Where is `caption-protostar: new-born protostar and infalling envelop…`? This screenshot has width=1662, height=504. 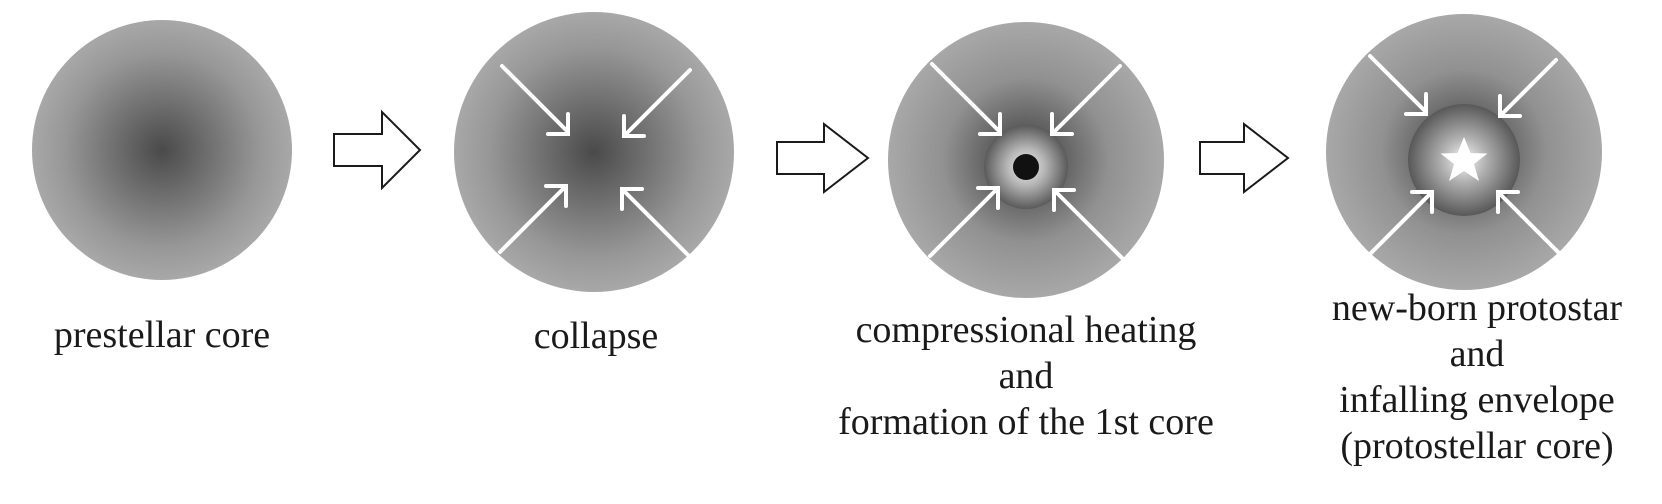
caption-protostar: new-born protostar and infalling envelop… is located at coordinates (1477, 377).